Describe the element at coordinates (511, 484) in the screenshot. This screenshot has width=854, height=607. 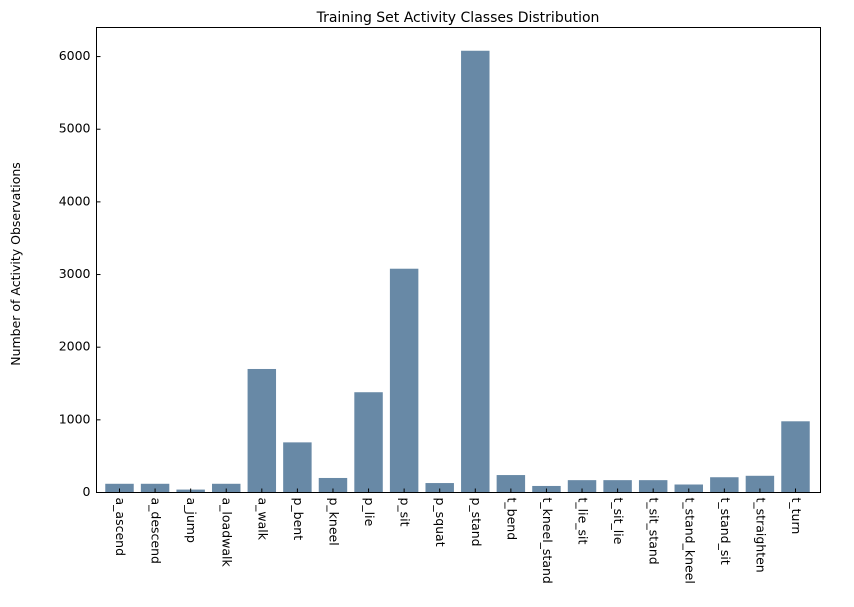
I see `bar-t-bend` at that location.